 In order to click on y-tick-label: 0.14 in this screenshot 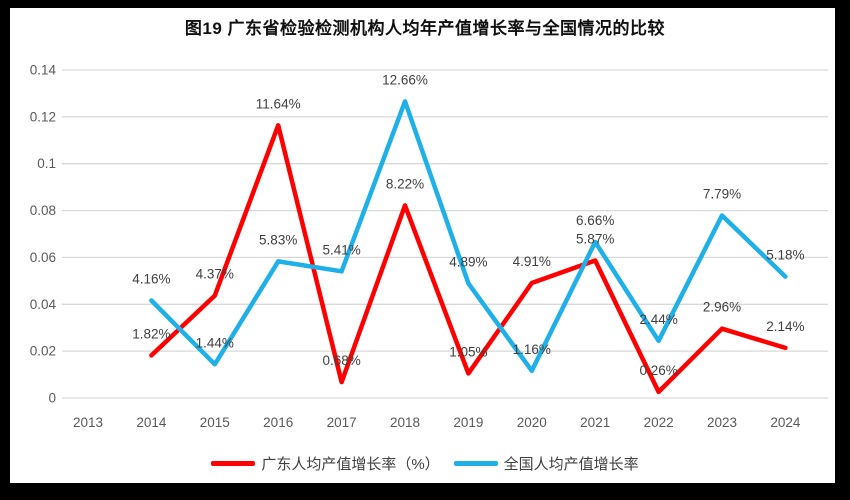, I will do `click(43, 70)`.